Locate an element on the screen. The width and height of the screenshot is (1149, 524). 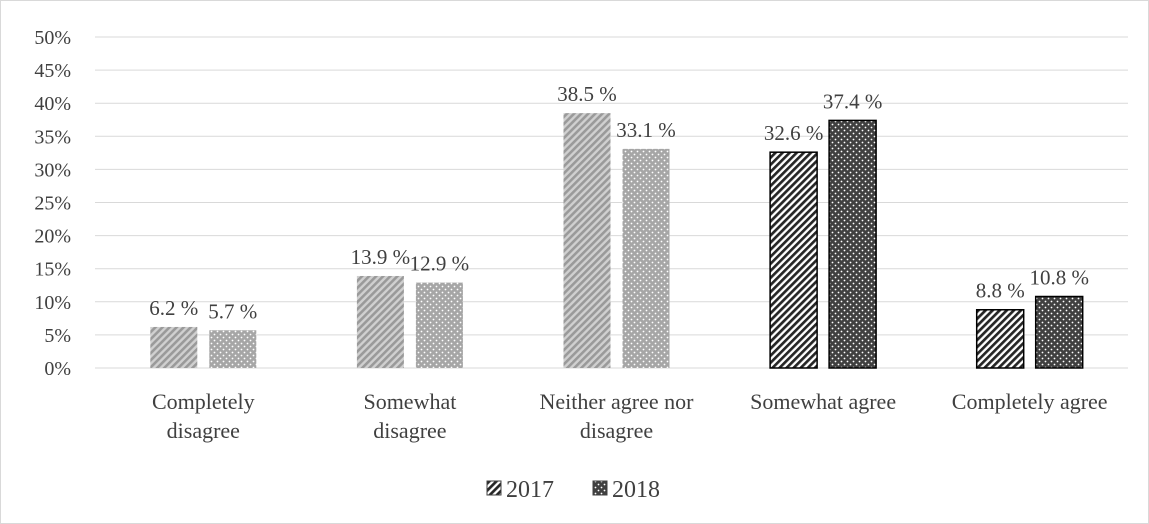
category-label: Completely disagree is located at coordinates (203, 416).